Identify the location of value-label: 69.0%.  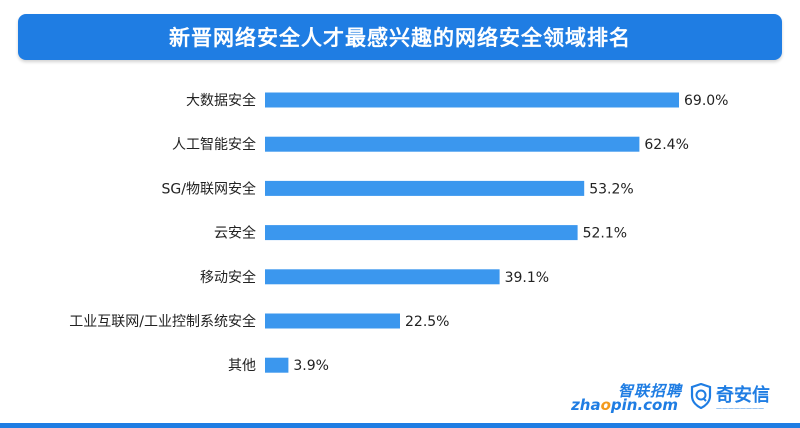
(706, 101).